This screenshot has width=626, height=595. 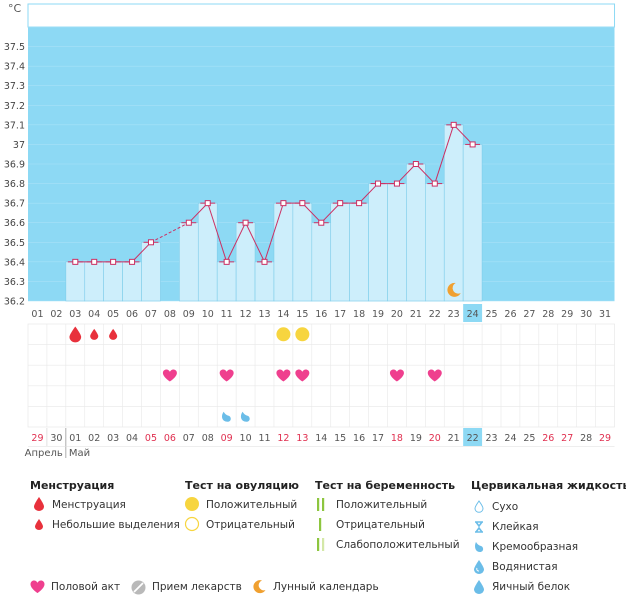 What do you see at coordinates (113, 314) in the screenshot?
I see `cycle-day-label: 05` at bounding box center [113, 314].